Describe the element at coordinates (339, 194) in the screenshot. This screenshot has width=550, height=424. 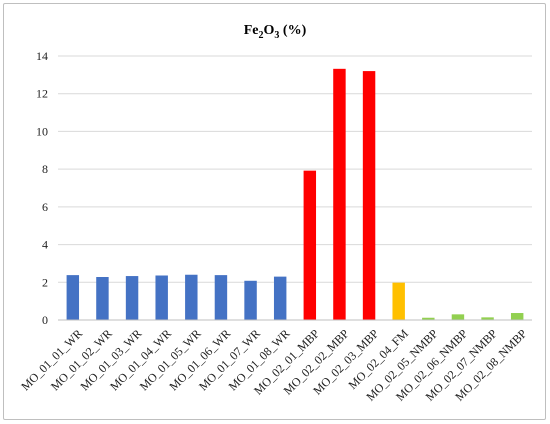
I see `bar-mo-02-02-mbp` at that location.